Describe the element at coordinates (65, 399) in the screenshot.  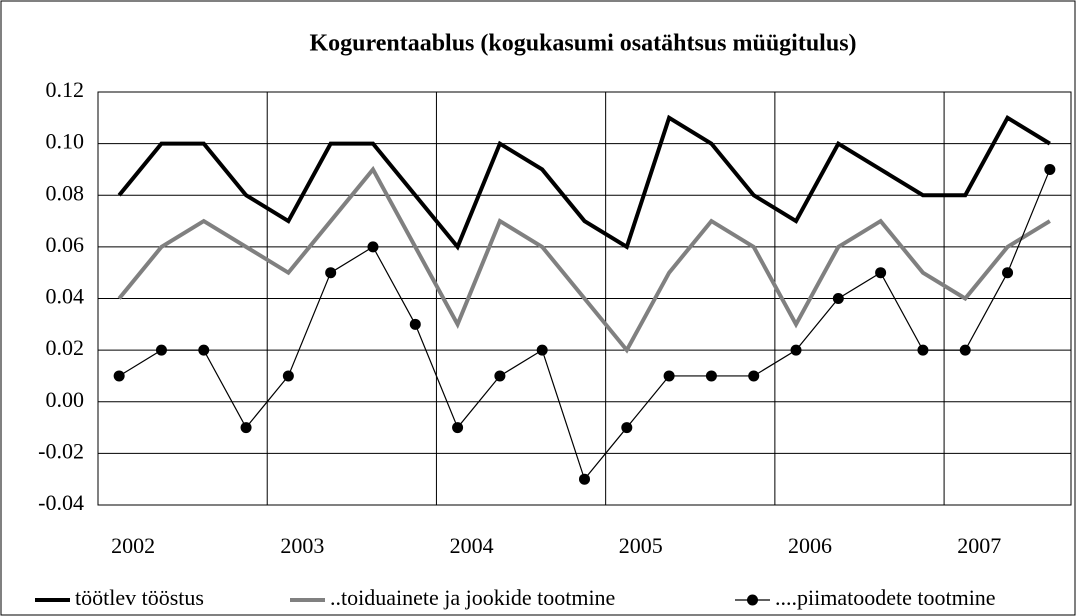
I see `y-tick-label: 0.00` at that location.